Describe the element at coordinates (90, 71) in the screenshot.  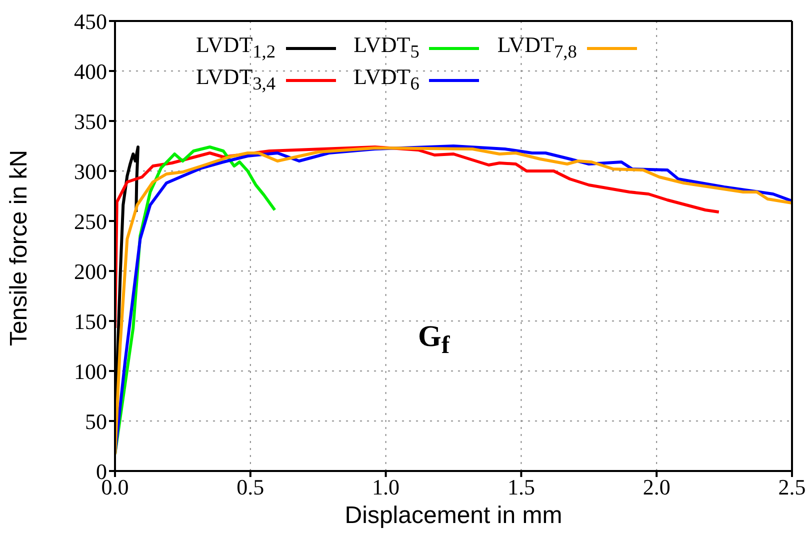
I see `y-tick-label: 400` at that location.